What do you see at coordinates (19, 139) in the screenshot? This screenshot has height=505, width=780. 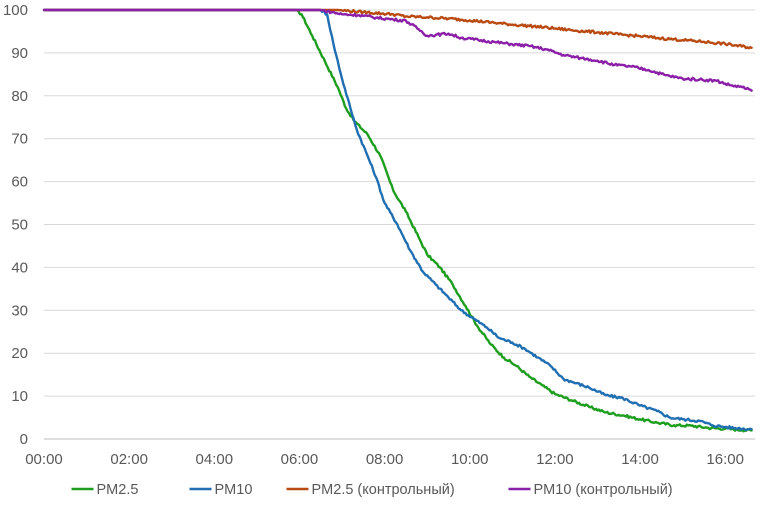 I see `y-tick-label: 70` at bounding box center [19, 139].